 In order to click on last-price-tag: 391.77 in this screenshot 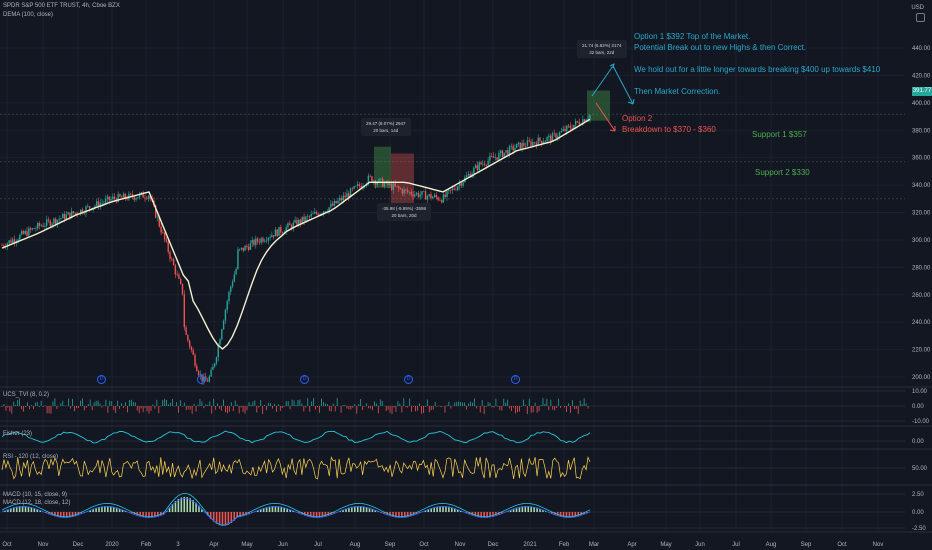, I will do `click(922, 91)`.